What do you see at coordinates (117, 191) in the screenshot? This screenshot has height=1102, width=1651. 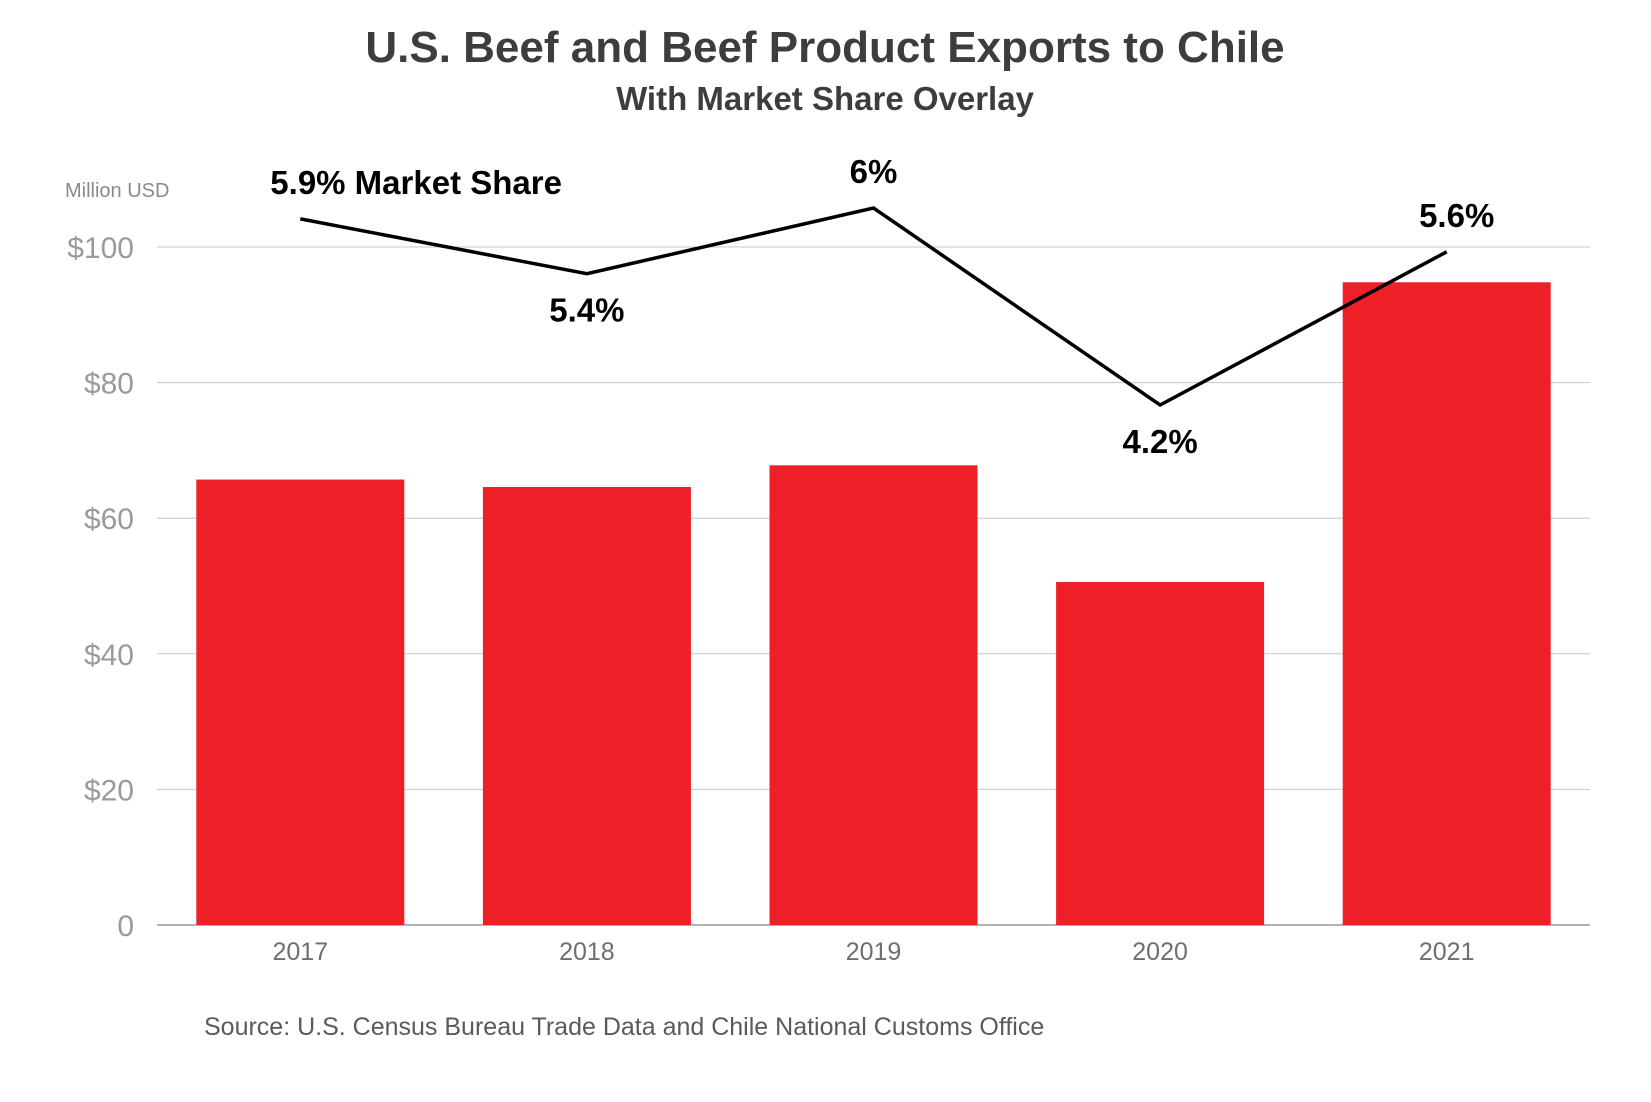 I see `y-axis-unit-label: Million USD` at bounding box center [117, 191].